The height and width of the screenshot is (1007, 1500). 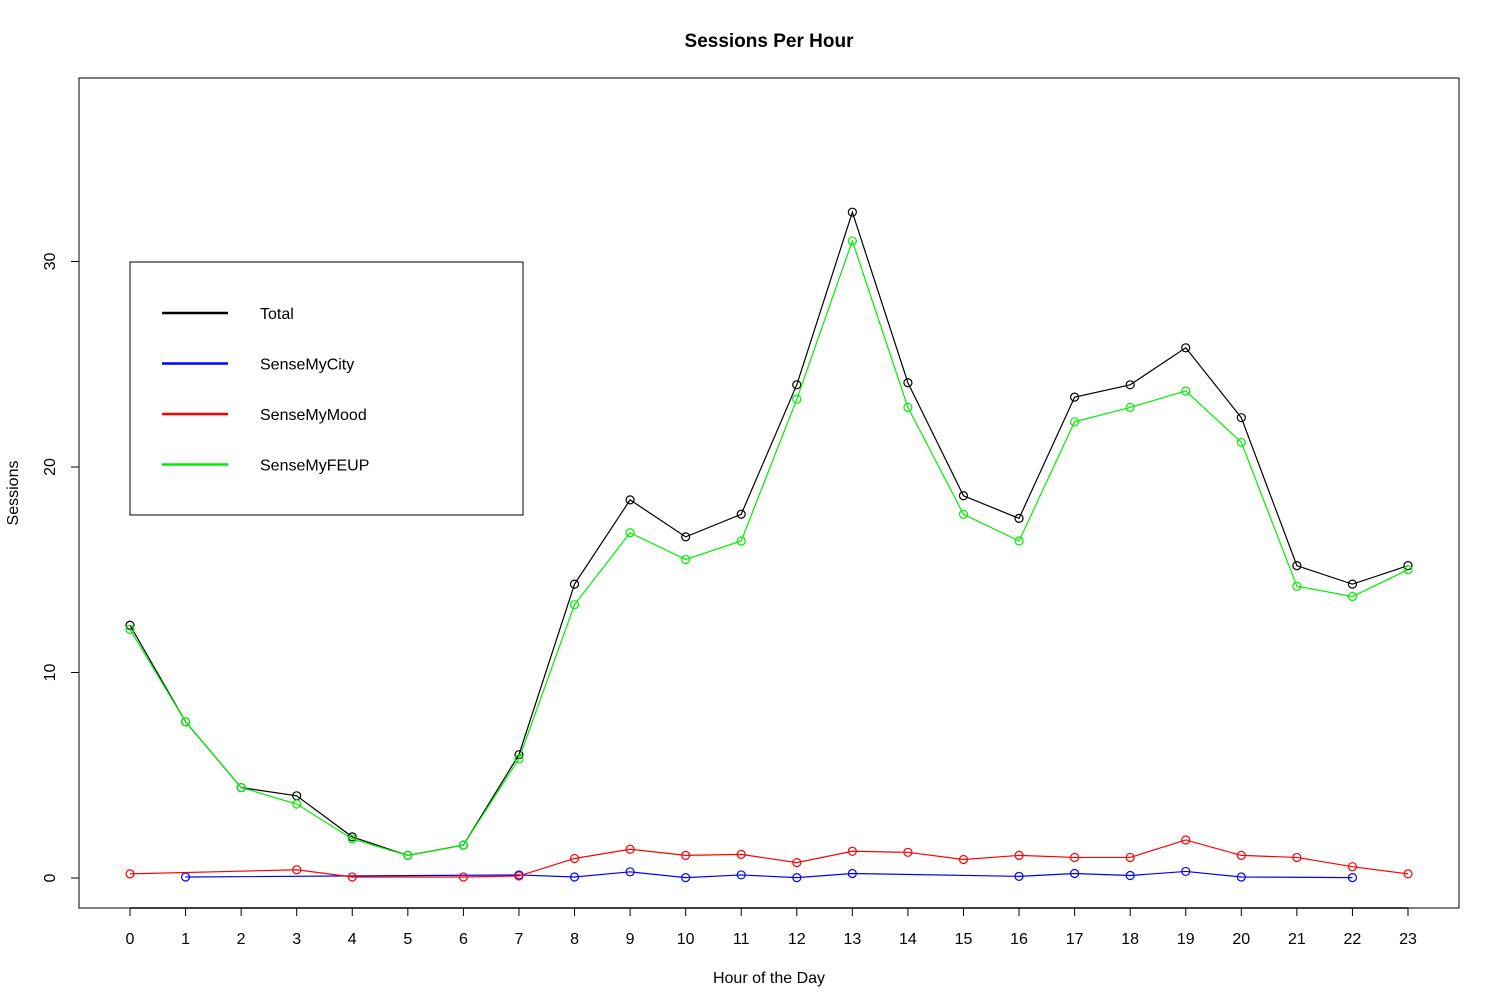 What do you see at coordinates (1130, 939) in the screenshot?
I see `x-tick-label: 18` at bounding box center [1130, 939].